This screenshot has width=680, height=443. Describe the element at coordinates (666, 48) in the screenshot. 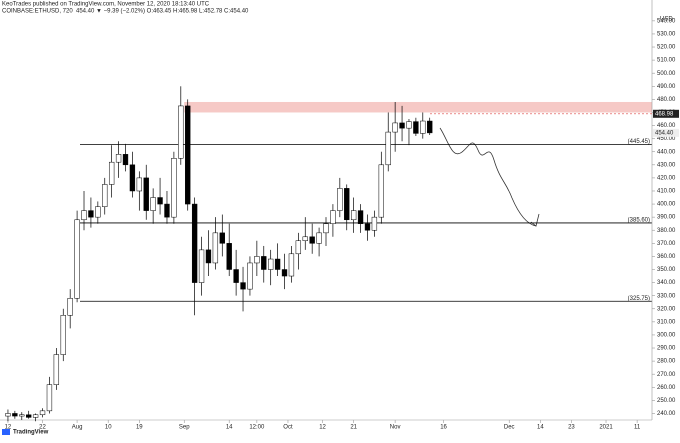

I see `y-tick-label: 520.00` at that location.